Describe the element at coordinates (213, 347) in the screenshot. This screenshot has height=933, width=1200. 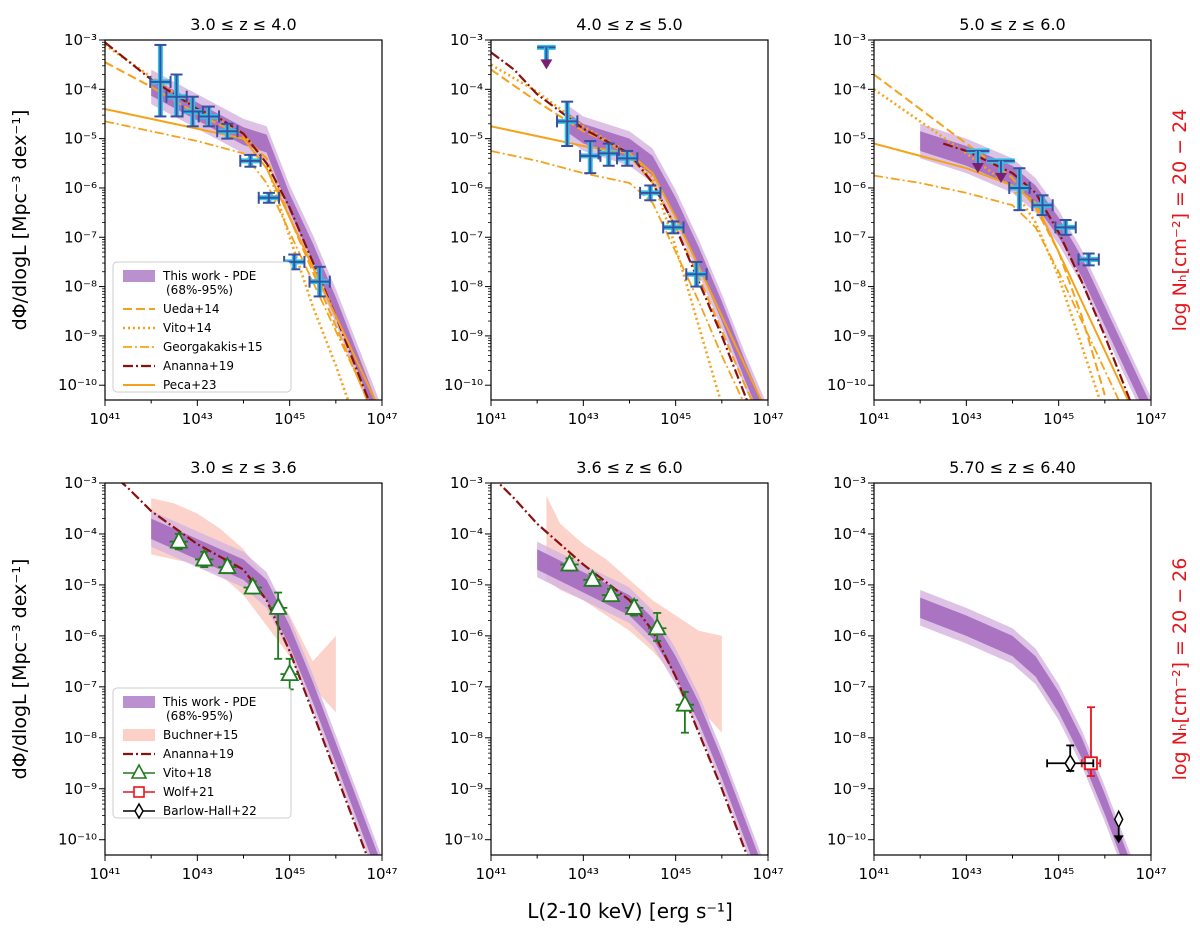
I see `legend-label: Georgakakis+15` at that location.